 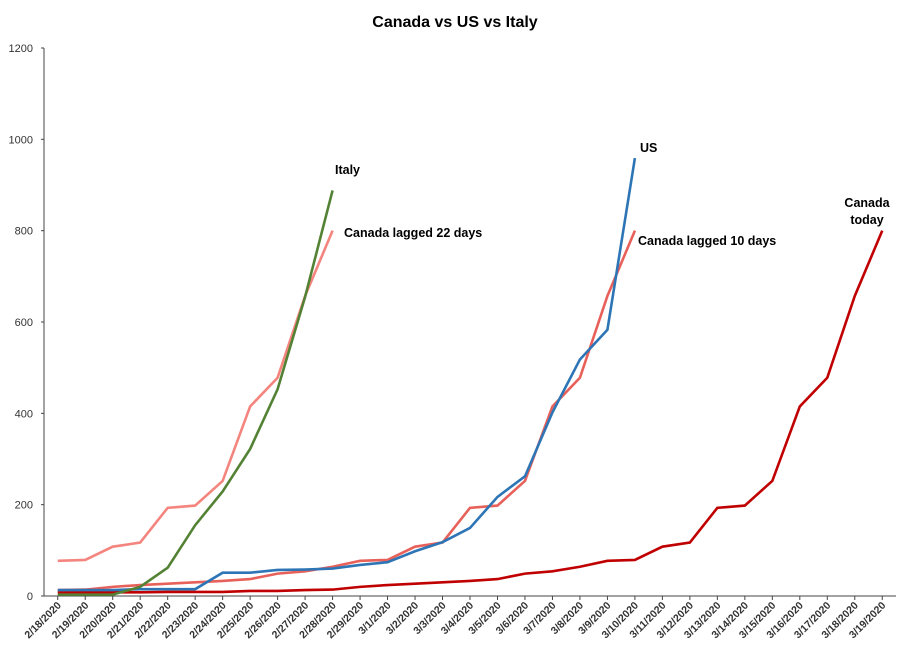 What do you see at coordinates (21, 49) in the screenshot?
I see `y-tick-label: 1200` at bounding box center [21, 49].